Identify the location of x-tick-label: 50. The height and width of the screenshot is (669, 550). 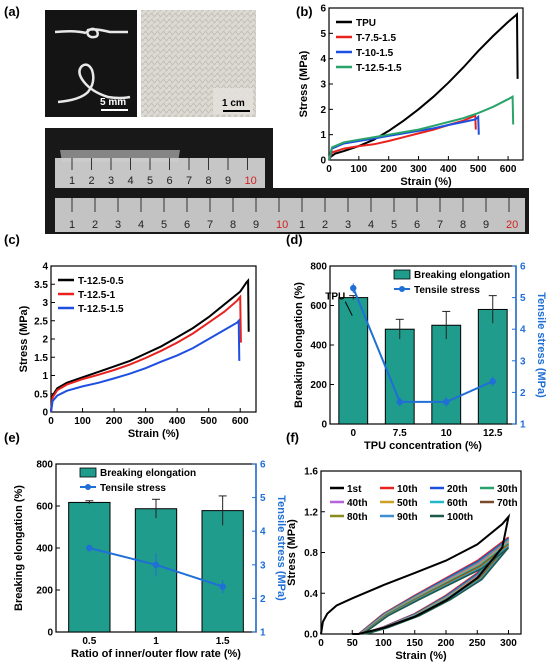
(353, 643).